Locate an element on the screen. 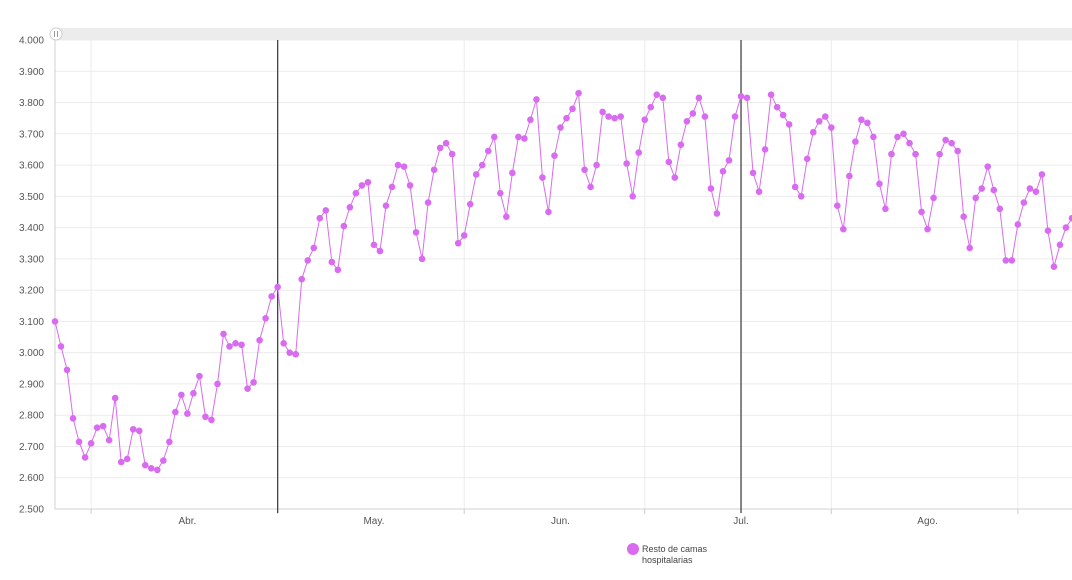 This screenshot has width=1072, height=580. legend-label-line2: hospitalarias is located at coordinates (667, 560).